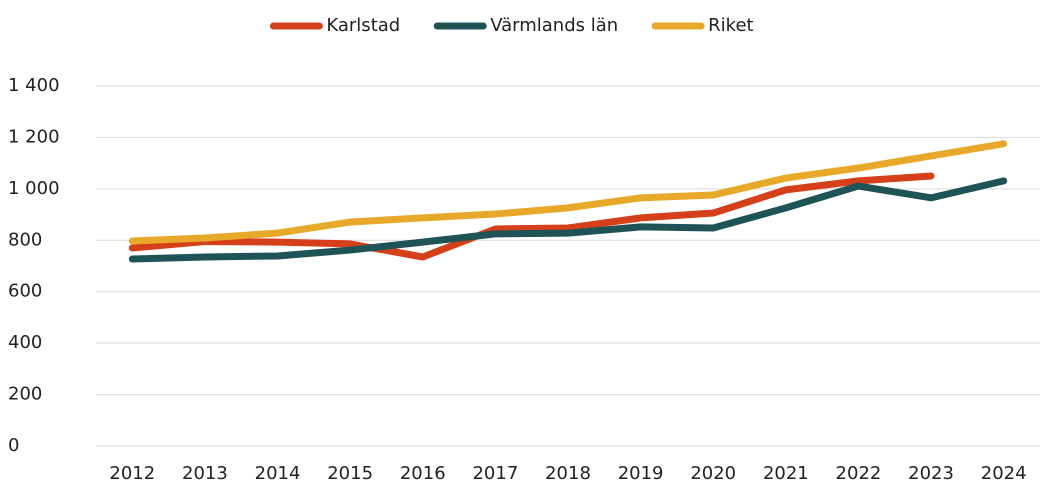  I want to click on x-tick-label: 2013, so click(205, 473).